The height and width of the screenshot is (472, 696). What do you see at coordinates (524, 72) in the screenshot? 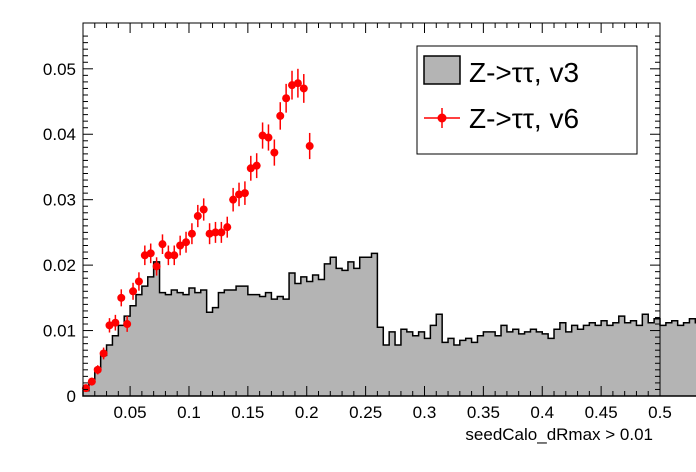
I see `legend-v3-label: Z->ττ, v3` at bounding box center [524, 72].